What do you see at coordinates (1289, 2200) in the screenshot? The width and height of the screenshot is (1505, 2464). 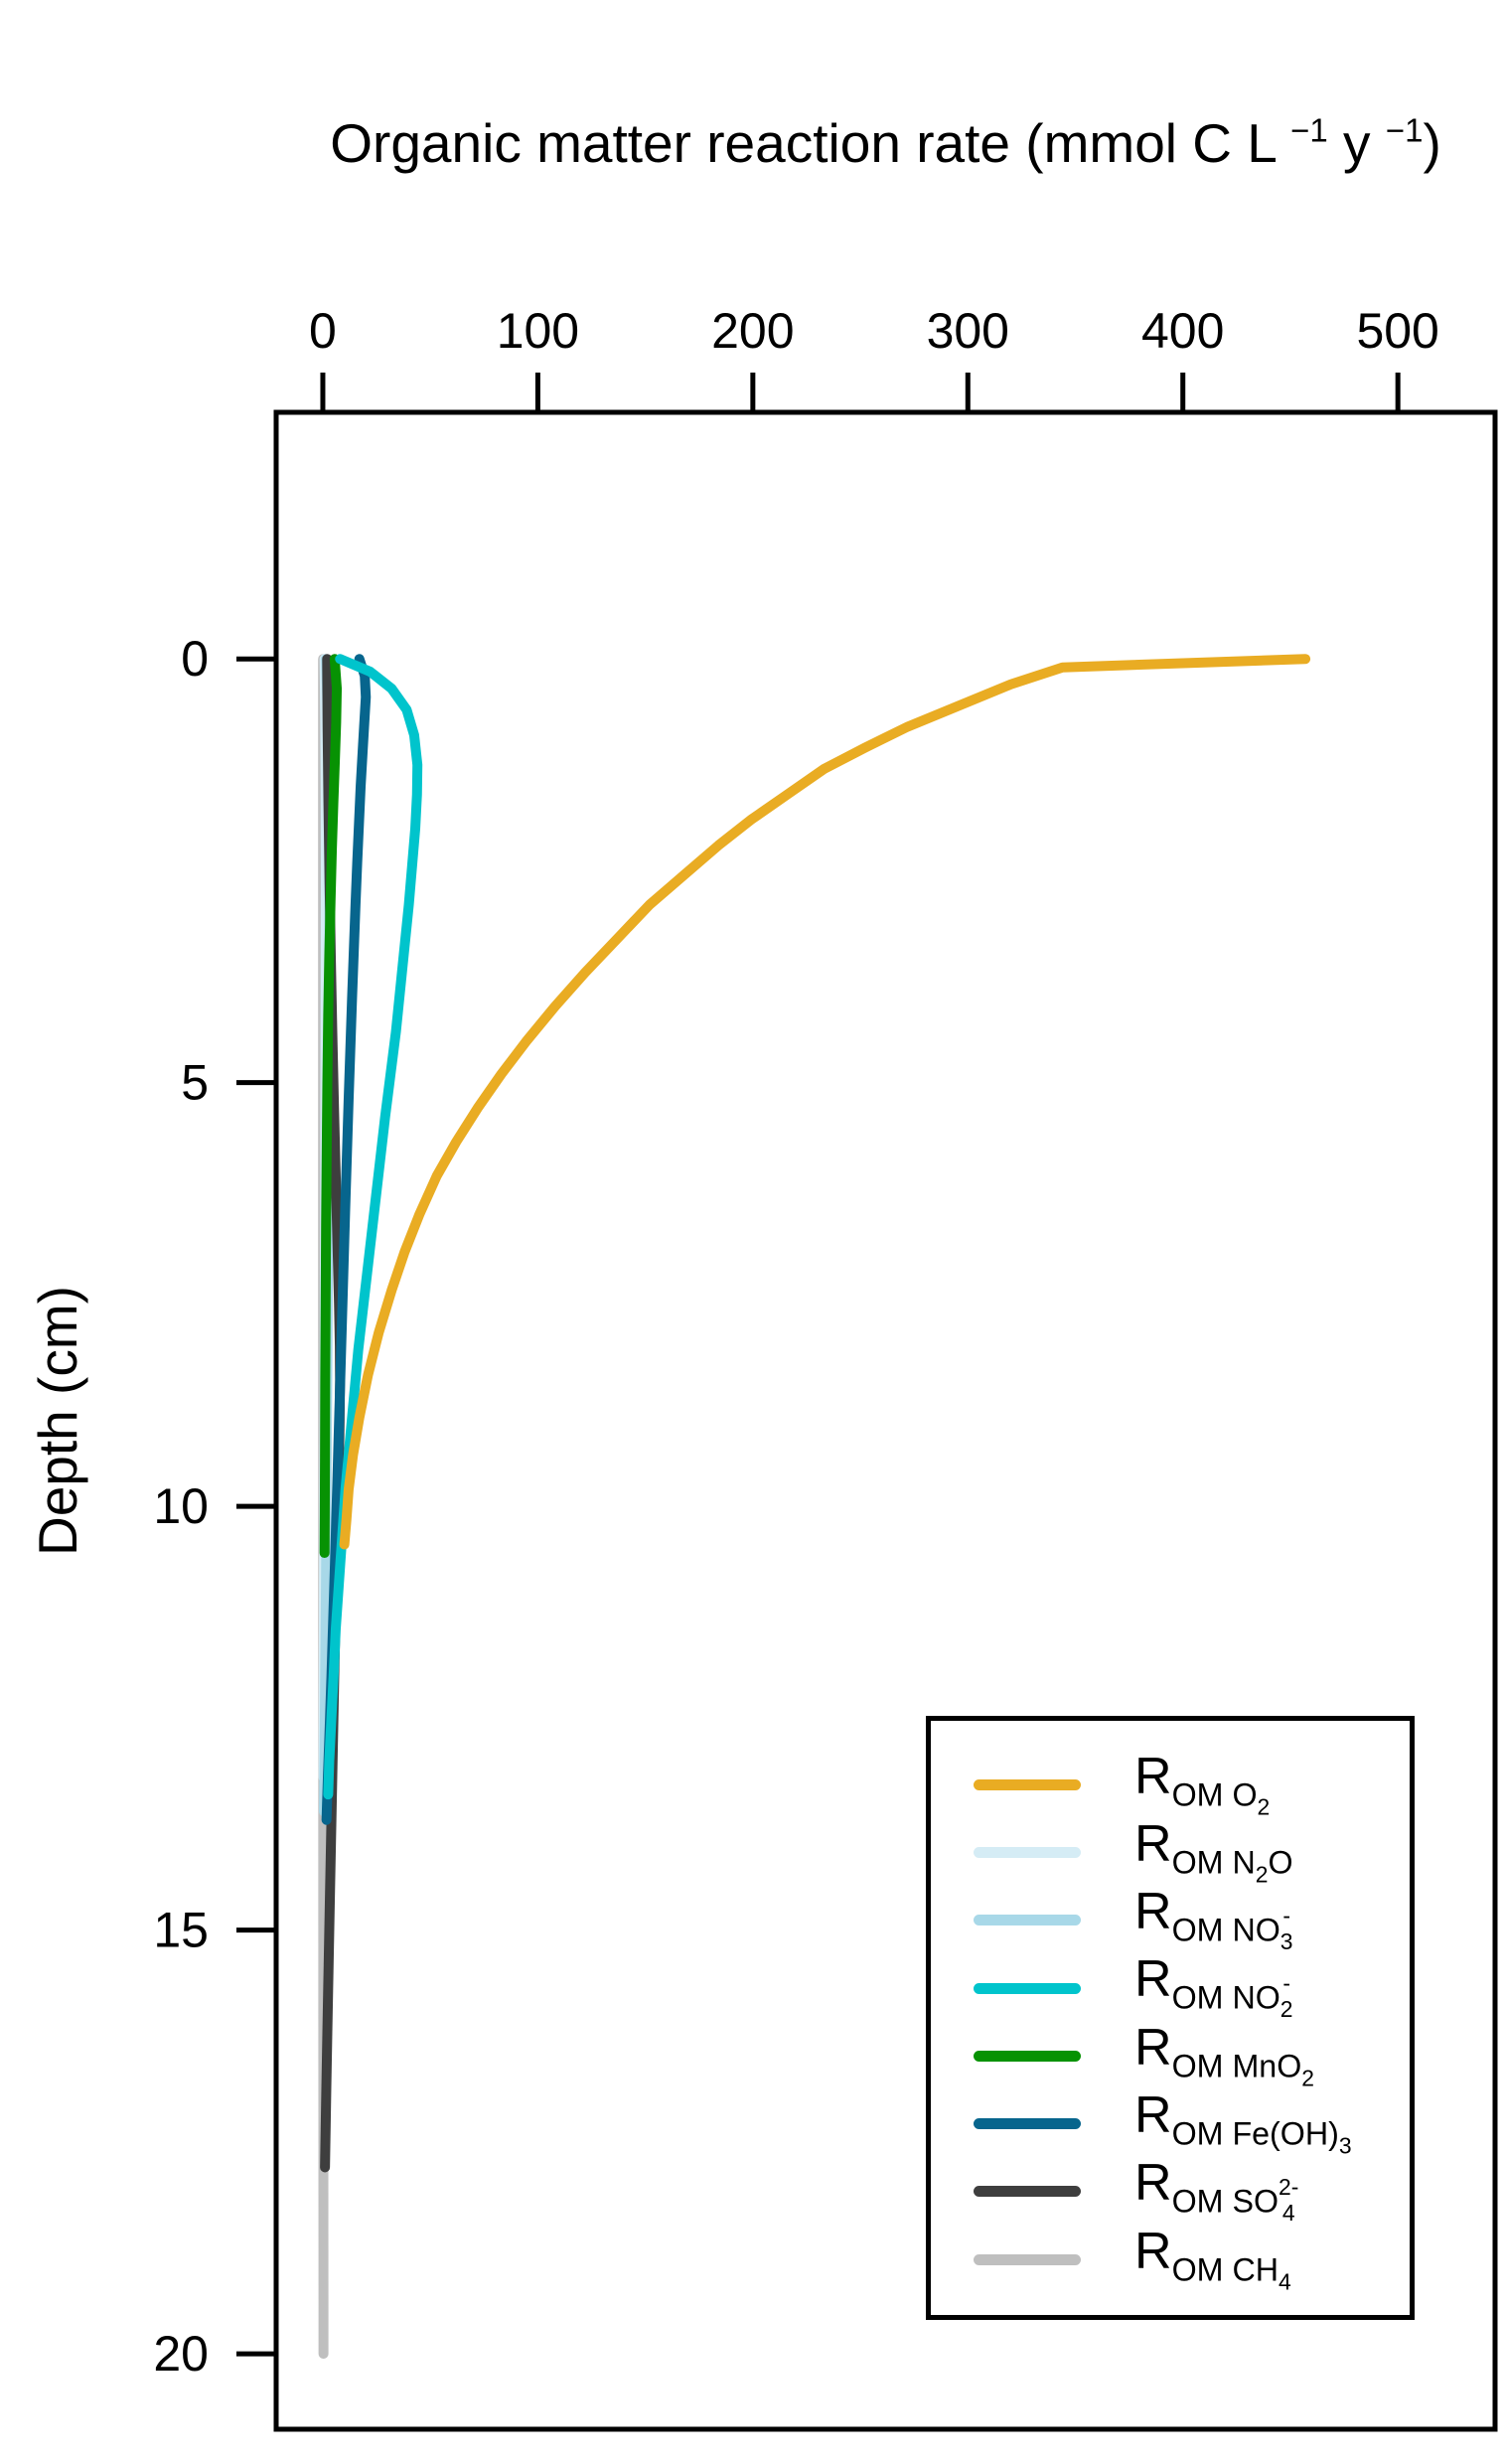 I see `label-segment-stack: 2- 4` at bounding box center [1289, 2200].